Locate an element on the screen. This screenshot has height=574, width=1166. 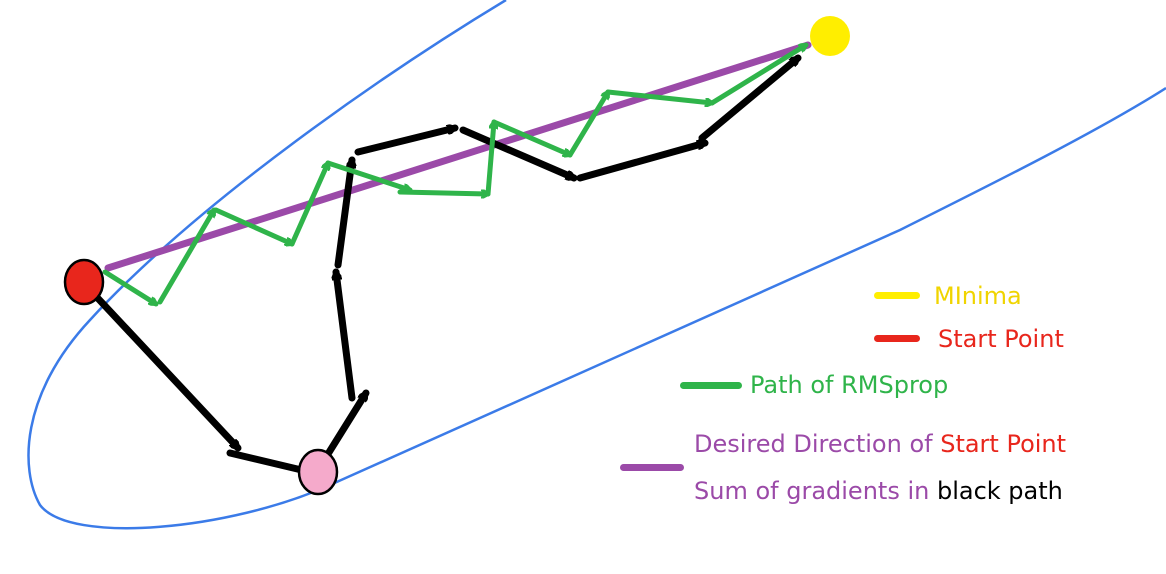
legend-rmsprop-label: Path of RMSprop is located at coordinates (849, 385).